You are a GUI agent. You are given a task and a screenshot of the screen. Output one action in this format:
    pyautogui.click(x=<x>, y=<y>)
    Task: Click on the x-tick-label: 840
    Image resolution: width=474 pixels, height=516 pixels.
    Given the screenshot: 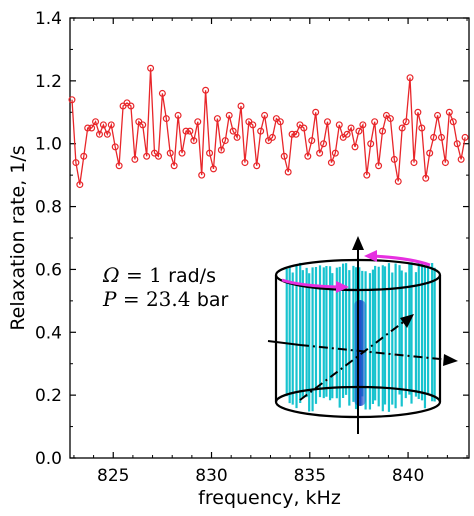 What is the action you would take?
    pyautogui.click(x=408, y=476)
    